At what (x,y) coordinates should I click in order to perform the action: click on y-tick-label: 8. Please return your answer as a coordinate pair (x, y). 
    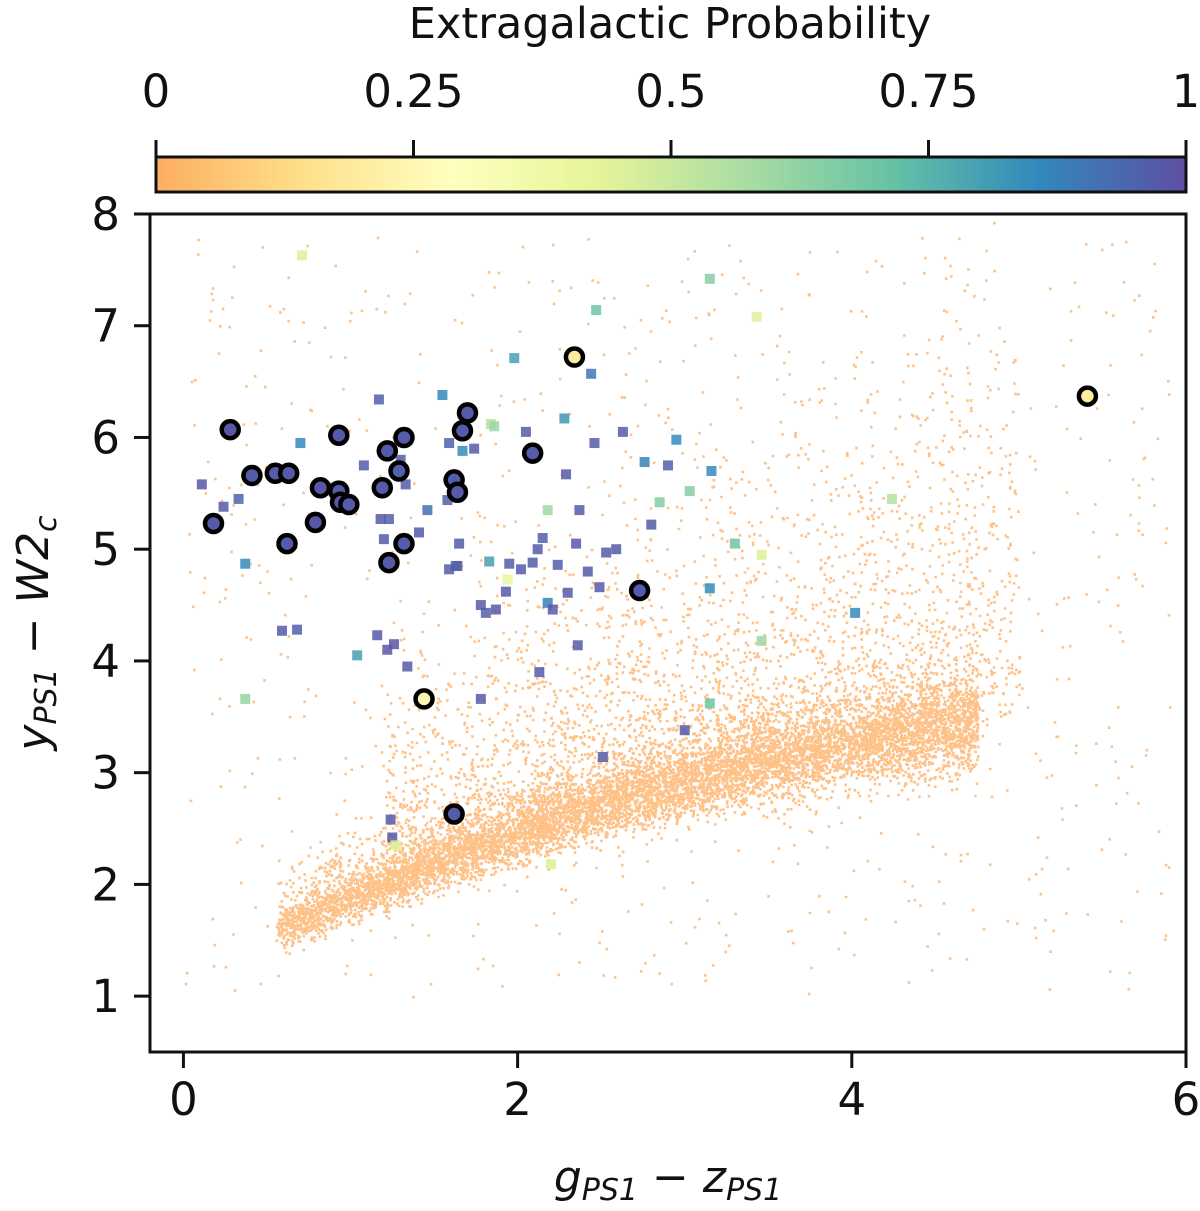
    Looking at the image, I should click on (105, 214).